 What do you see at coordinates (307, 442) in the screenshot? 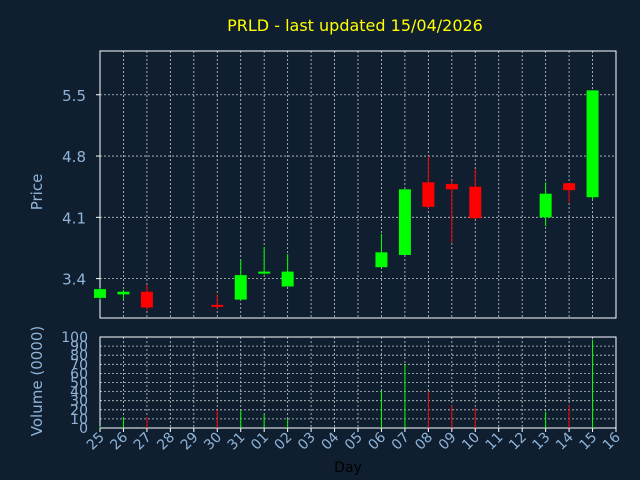
I see `x-tick-label: 03` at bounding box center [307, 442].